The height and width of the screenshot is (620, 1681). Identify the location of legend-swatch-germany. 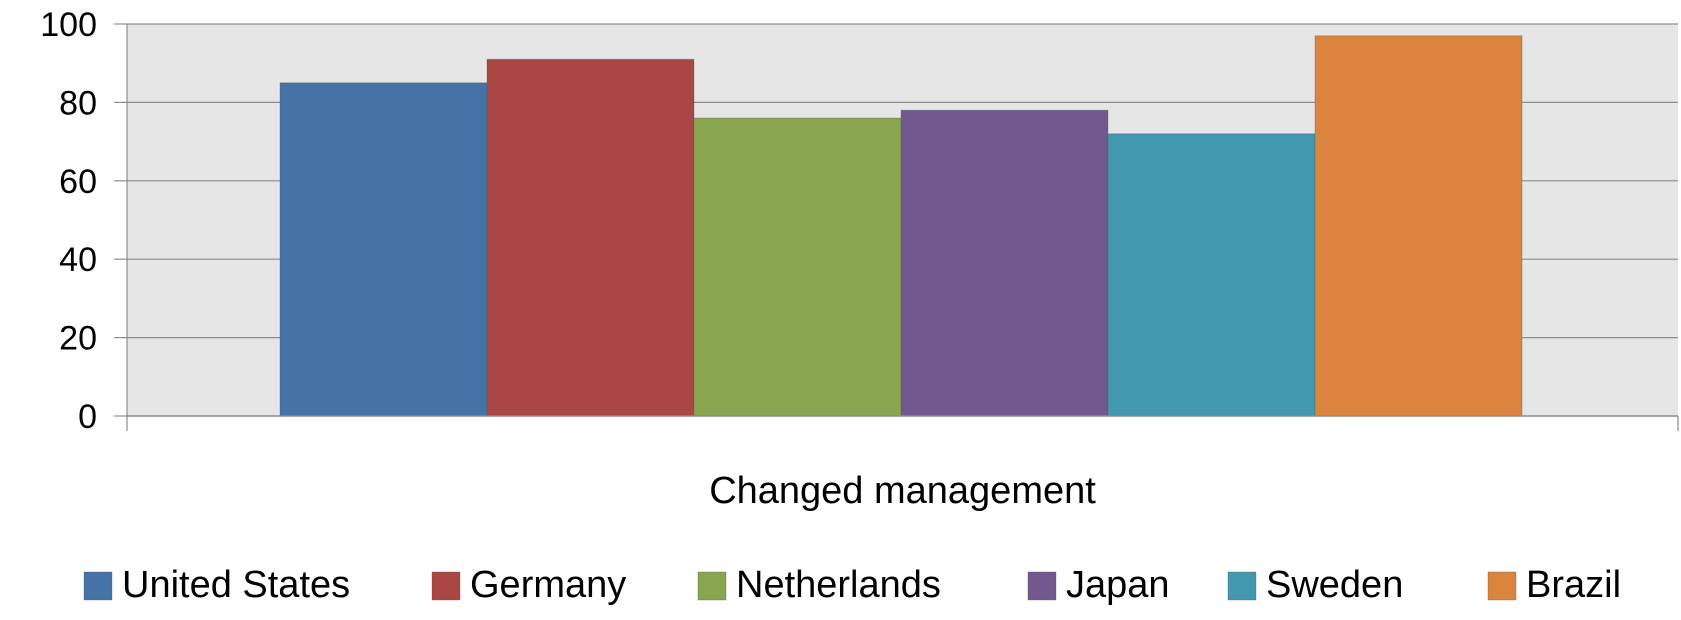
(446, 586).